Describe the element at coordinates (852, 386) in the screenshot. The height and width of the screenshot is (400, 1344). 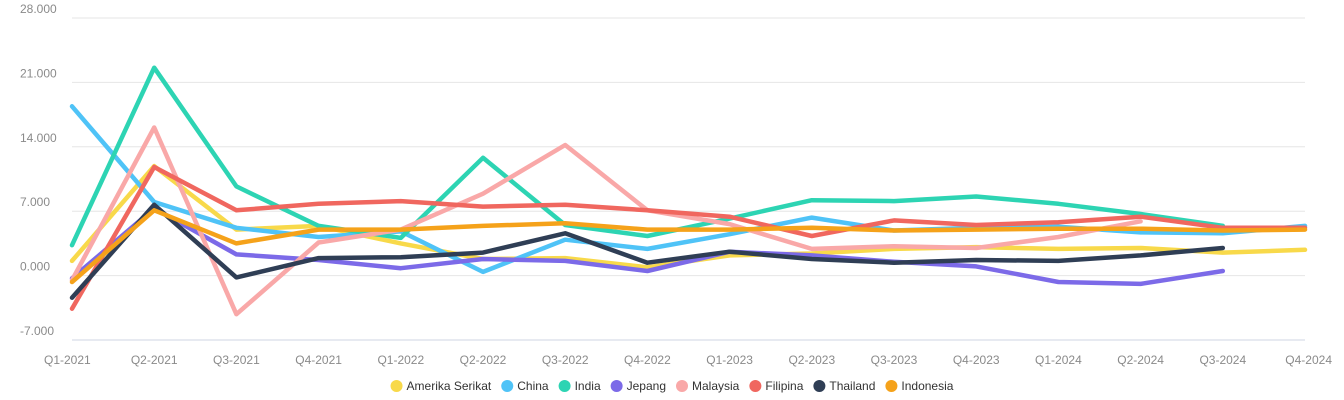
I see `legend-label: Thailand` at that location.